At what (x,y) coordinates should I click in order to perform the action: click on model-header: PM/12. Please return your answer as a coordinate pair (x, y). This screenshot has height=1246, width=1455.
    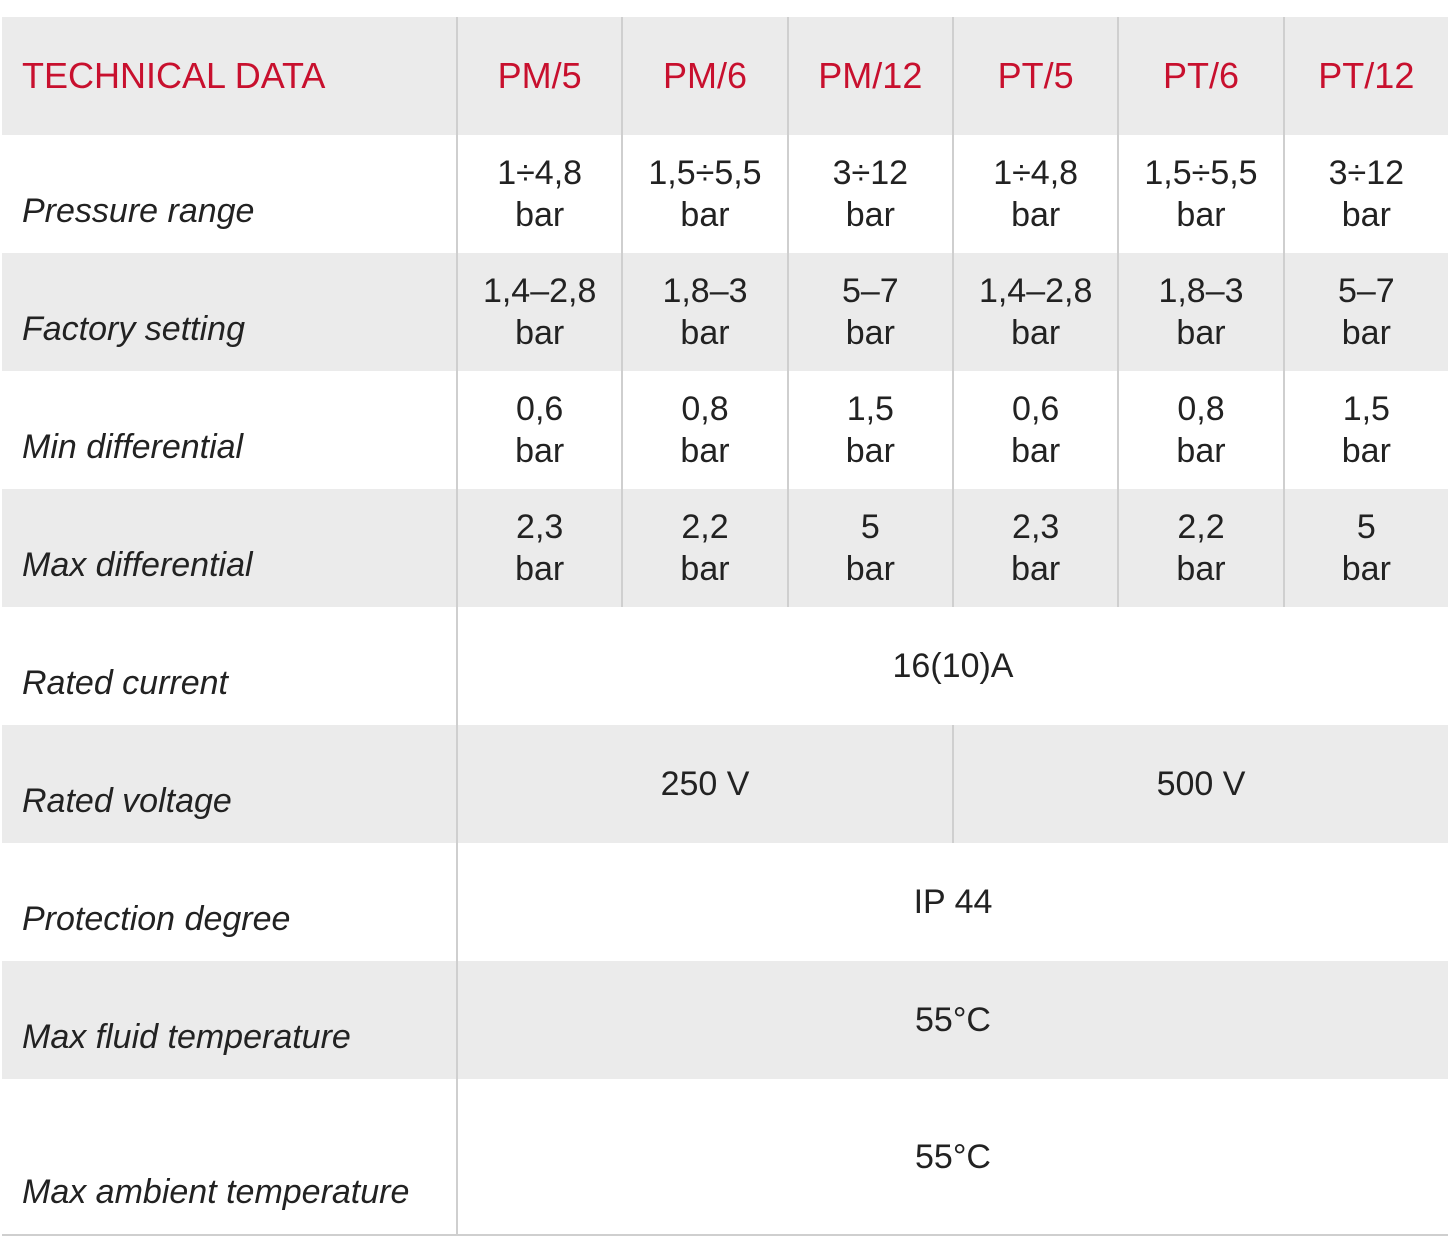
    Looking at the image, I should click on (869, 76).